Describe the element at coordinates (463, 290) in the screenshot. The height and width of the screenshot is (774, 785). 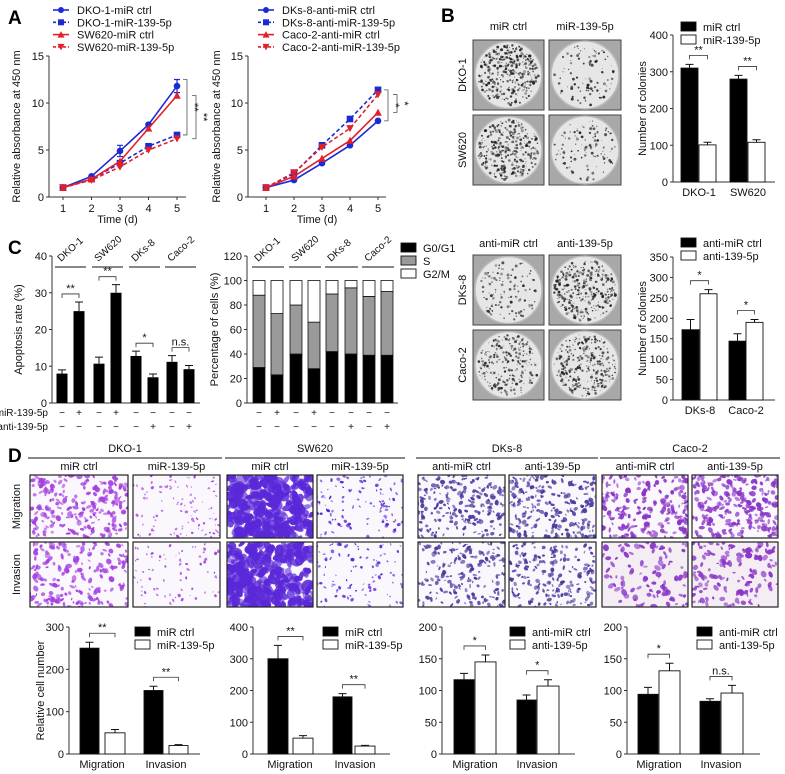
I see `plate-row-label: DKs-8` at that location.